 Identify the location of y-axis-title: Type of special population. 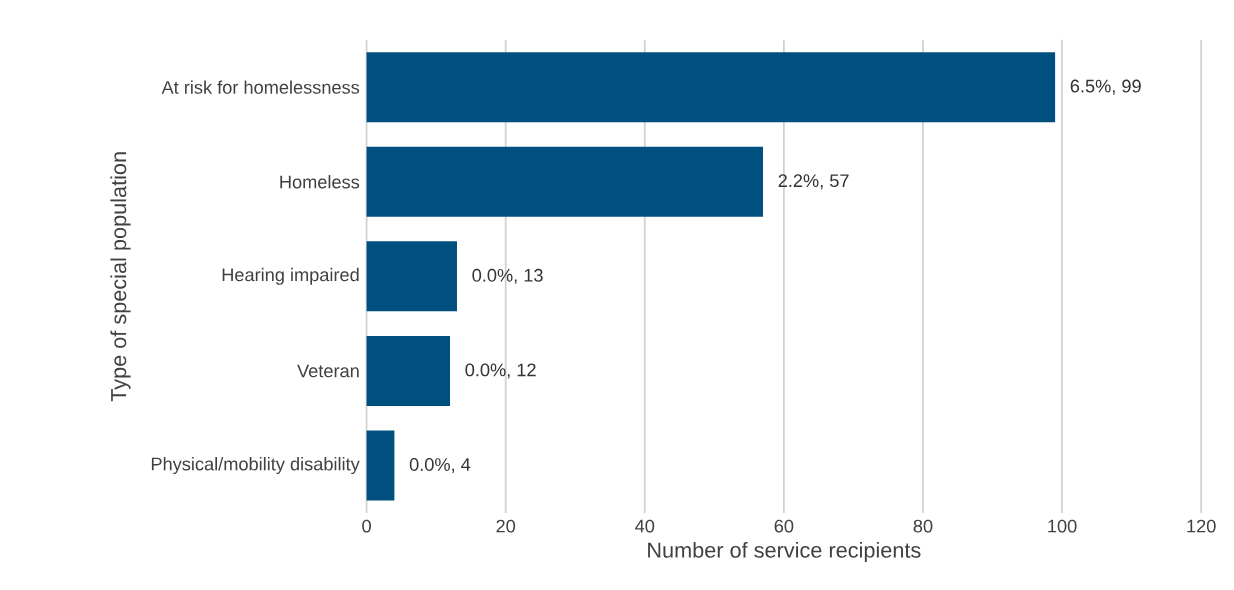
(120, 277).